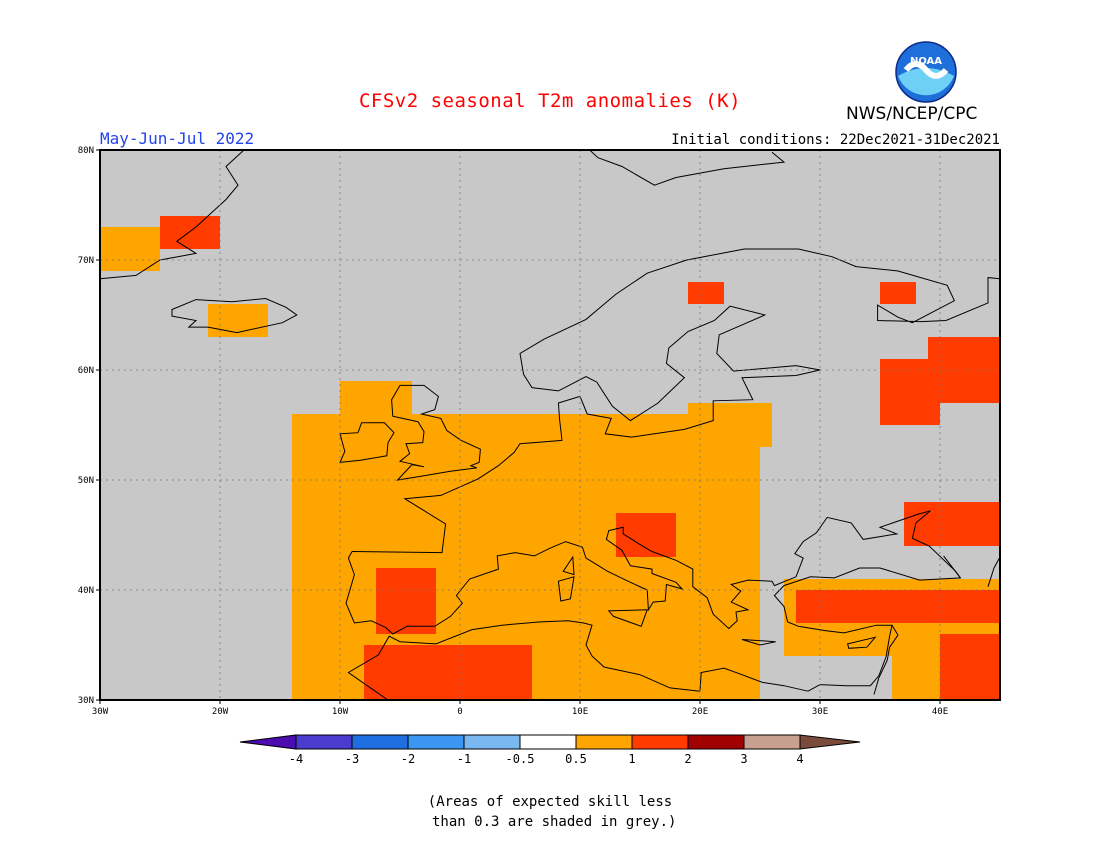 This screenshot has width=1100, height=850. I want to click on lon-tick-label: 10W, so click(340, 712).